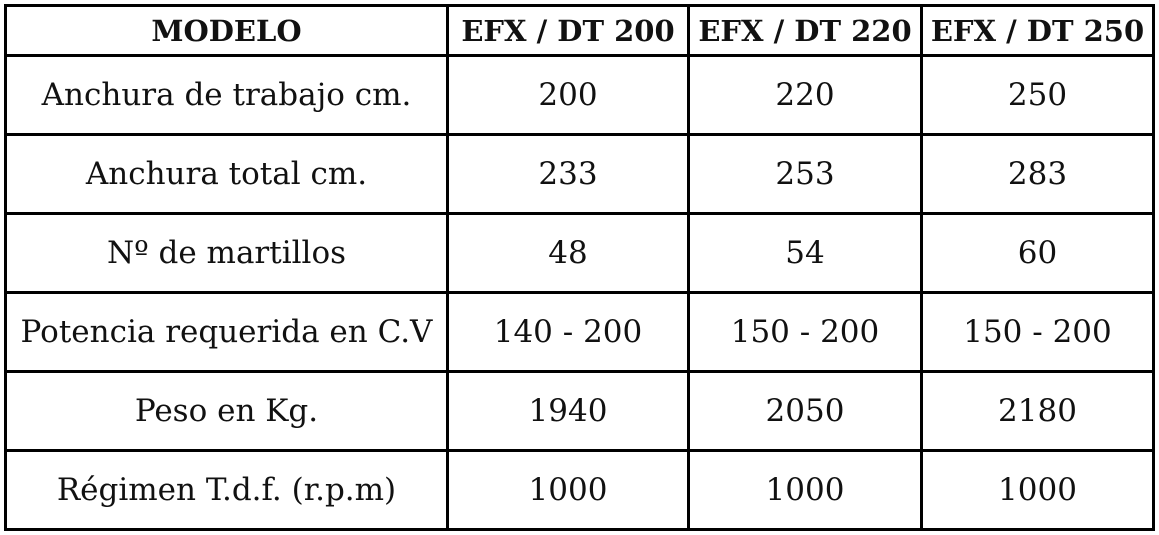 Image resolution: width=1159 pixels, height=535 pixels. I want to click on value-cell: 200, so click(568, 95).